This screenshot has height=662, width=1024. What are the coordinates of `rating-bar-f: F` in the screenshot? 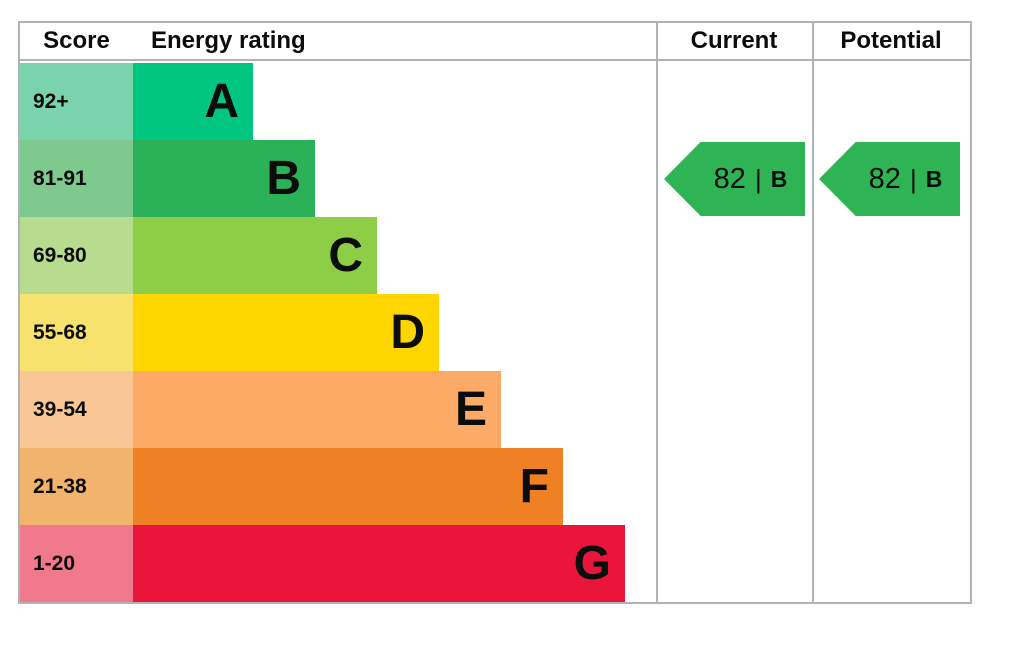 It's located at (348, 486).